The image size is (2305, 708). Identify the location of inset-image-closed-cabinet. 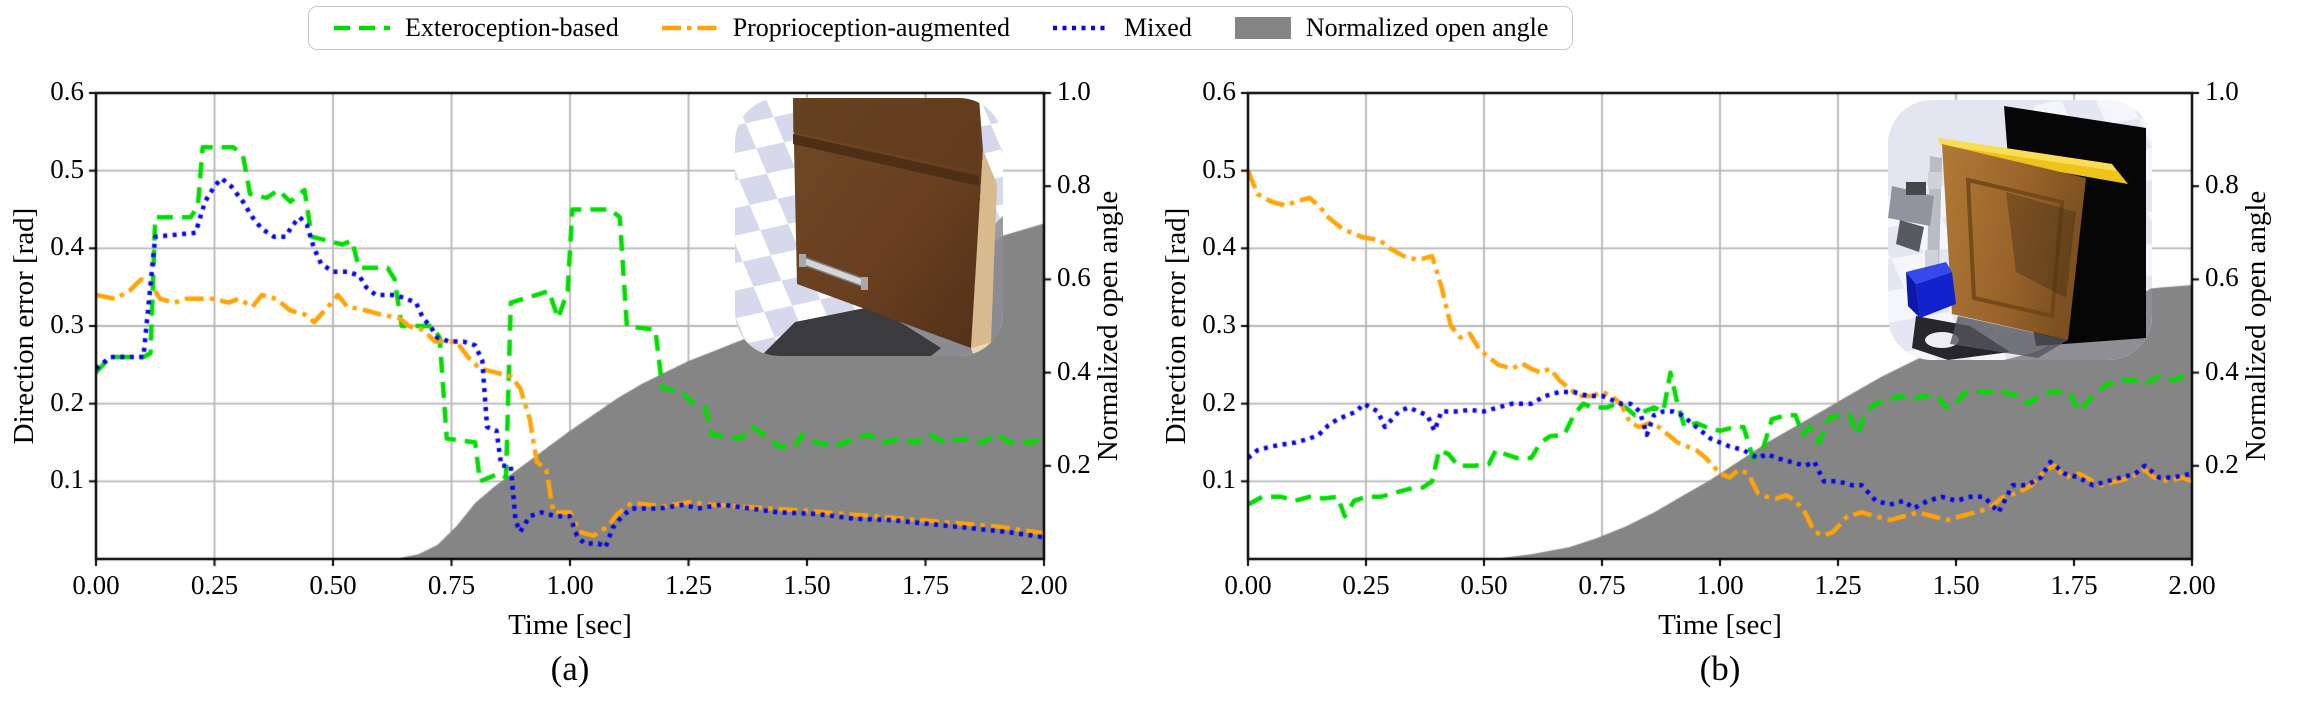
(869, 227).